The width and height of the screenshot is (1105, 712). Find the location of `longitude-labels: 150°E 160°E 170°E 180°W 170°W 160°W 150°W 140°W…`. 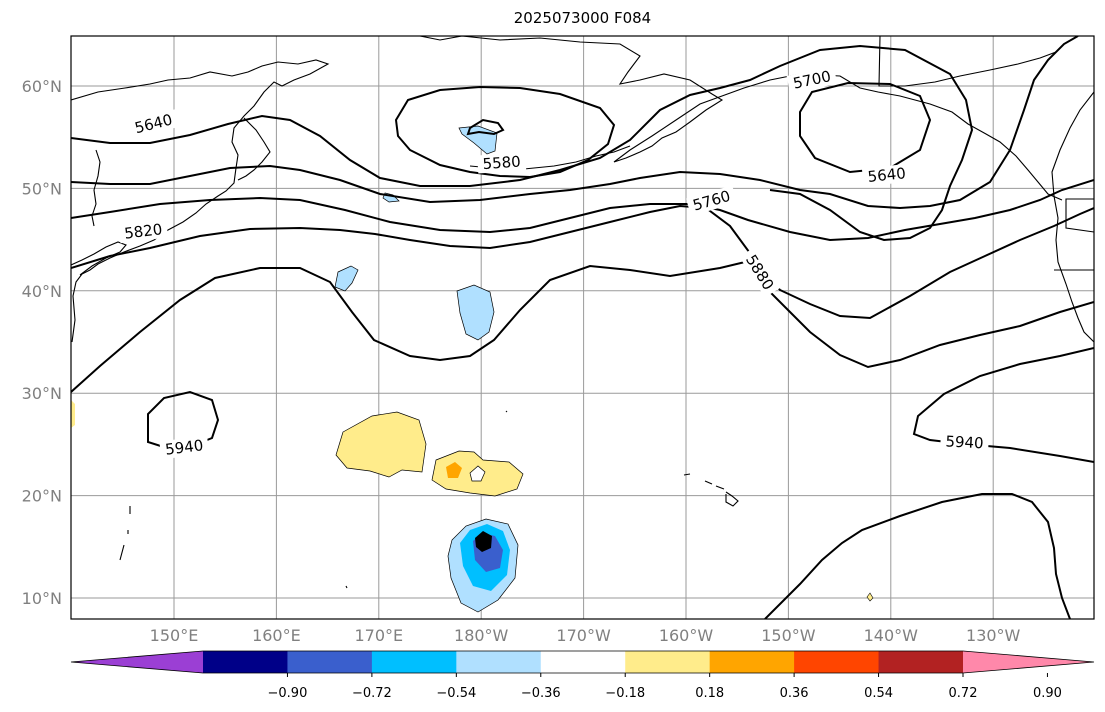

longitude-labels: 150°E 160°E 170°E 180°W 170°W 160°W 150°W 140°W… is located at coordinates (585, 635).